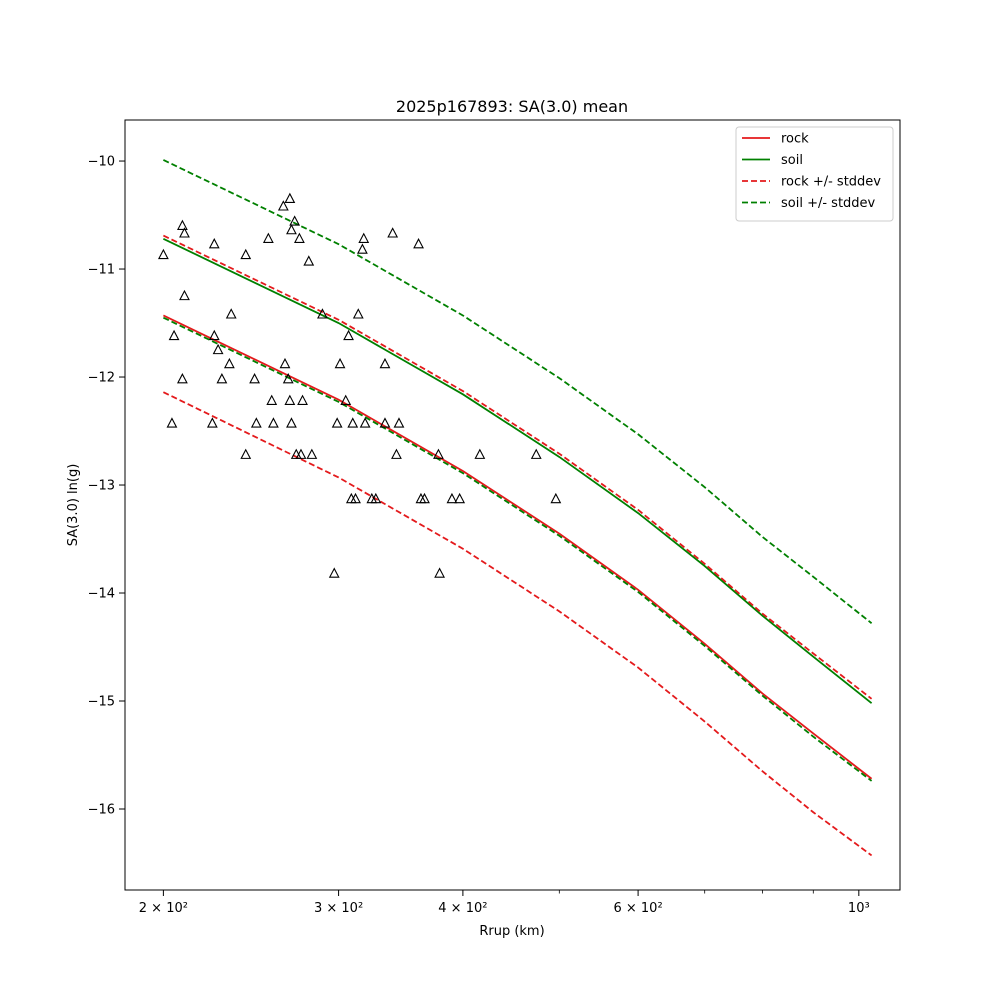 The width and height of the screenshot is (1000, 1000). Describe the element at coordinates (795, 139) in the screenshot. I see `legend-label: rock` at that location.